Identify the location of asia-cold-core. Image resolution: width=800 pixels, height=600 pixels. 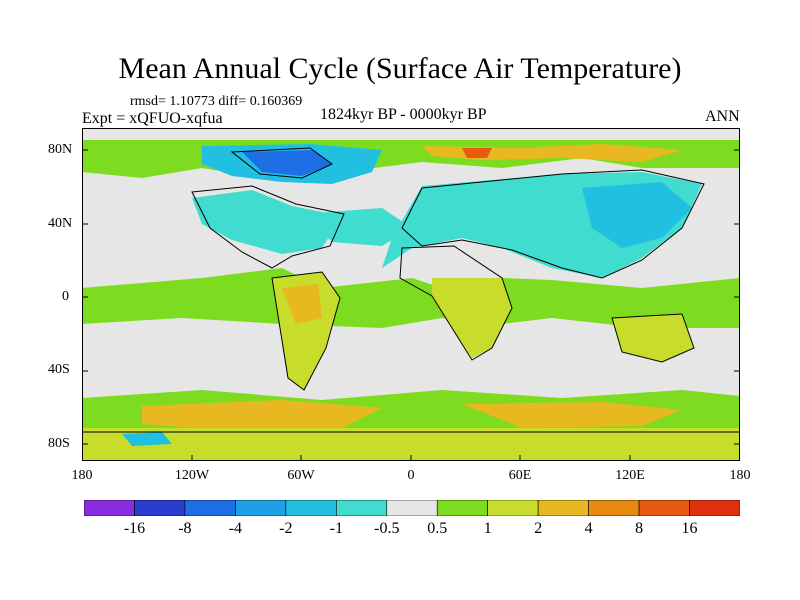
(637, 215).